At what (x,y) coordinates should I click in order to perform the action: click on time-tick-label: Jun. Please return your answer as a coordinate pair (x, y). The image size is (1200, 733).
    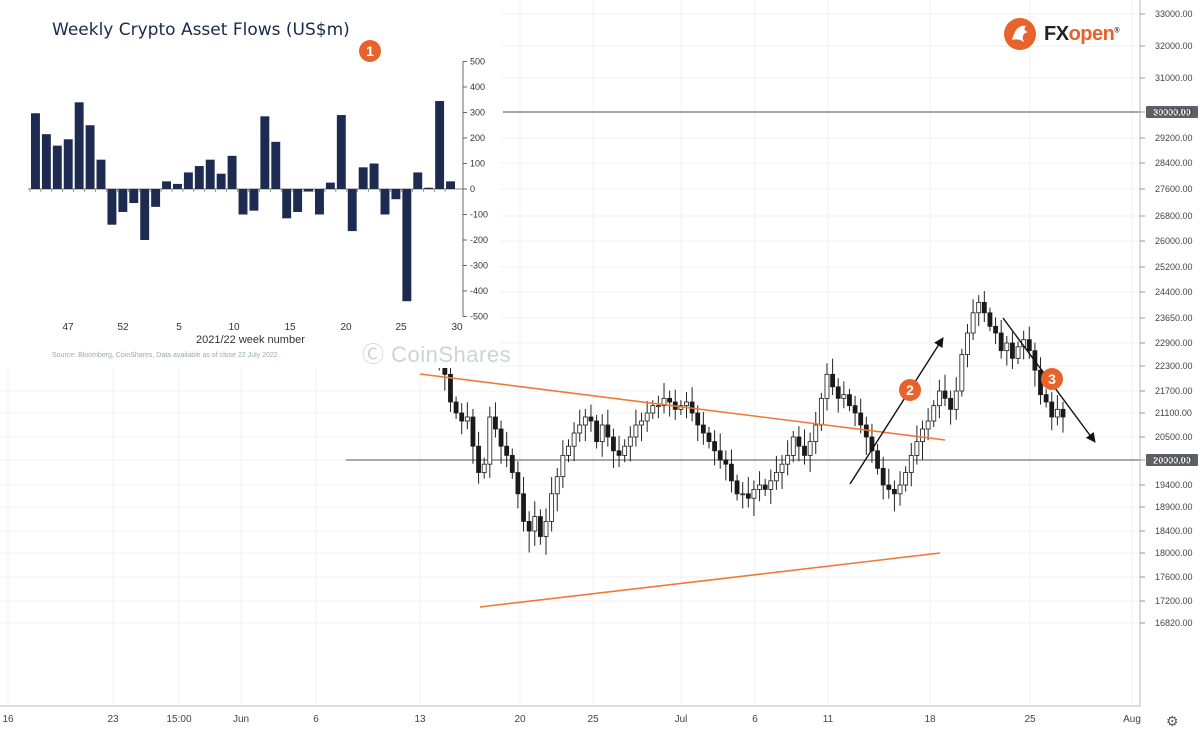
    Looking at the image, I should click on (241, 719).